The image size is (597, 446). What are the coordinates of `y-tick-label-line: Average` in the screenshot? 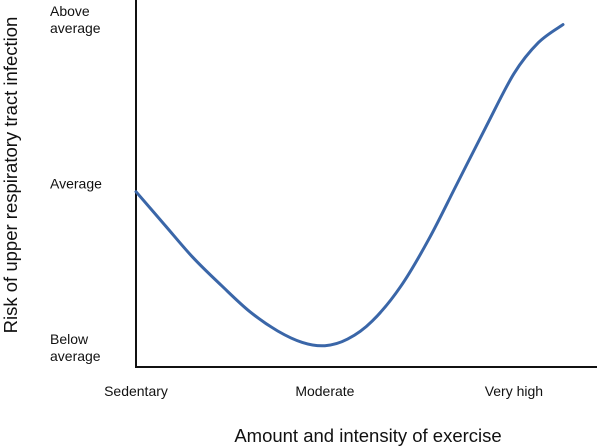 It's located at (76, 184).